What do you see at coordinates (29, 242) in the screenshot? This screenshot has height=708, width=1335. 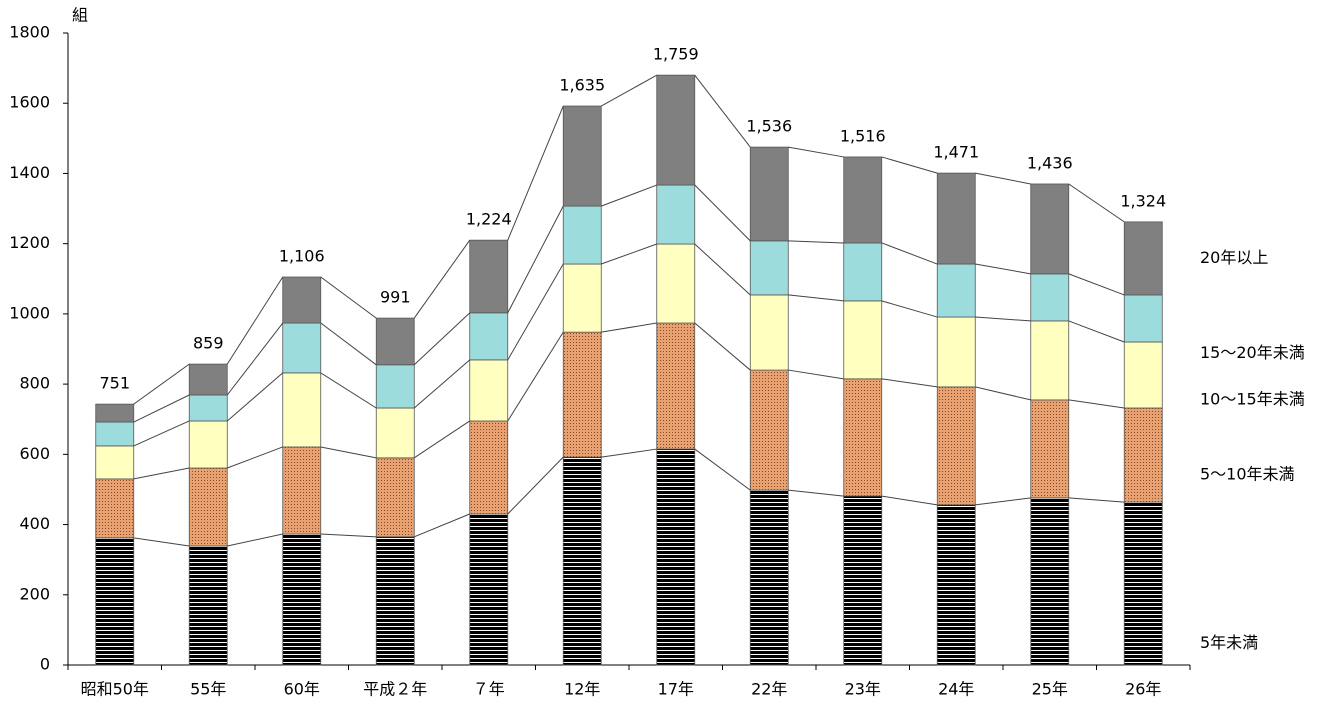 I see `y-tick-label: 1200` at bounding box center [29, 242].